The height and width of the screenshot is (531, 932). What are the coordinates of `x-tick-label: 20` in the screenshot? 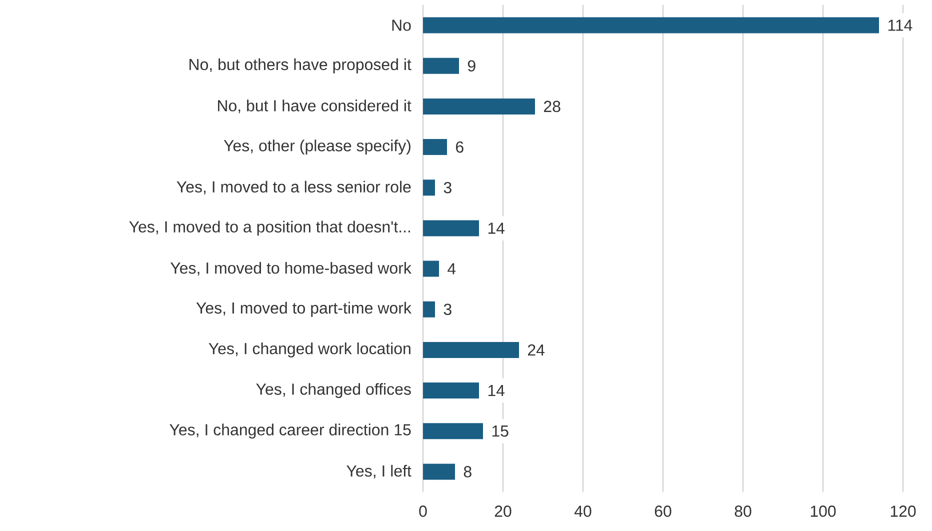 It's located at (503, 511).